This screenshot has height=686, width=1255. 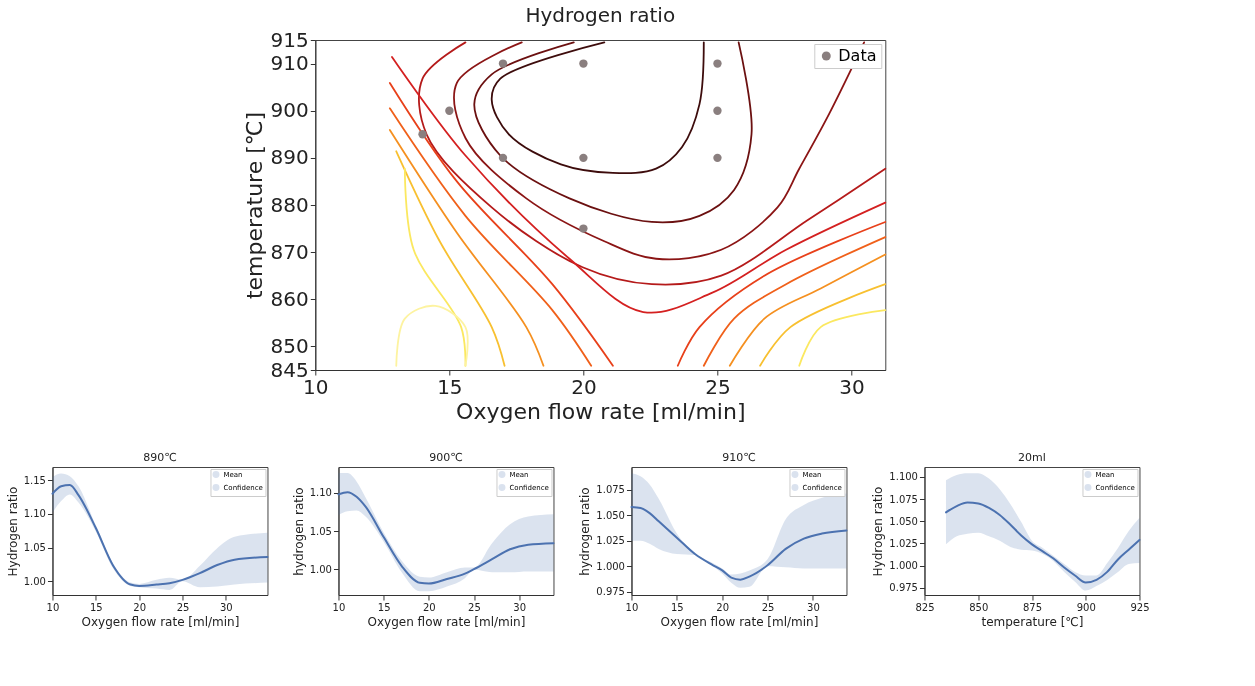 I want to click on x-axis-title: temperature [℃], so click(x=1032, y=621).